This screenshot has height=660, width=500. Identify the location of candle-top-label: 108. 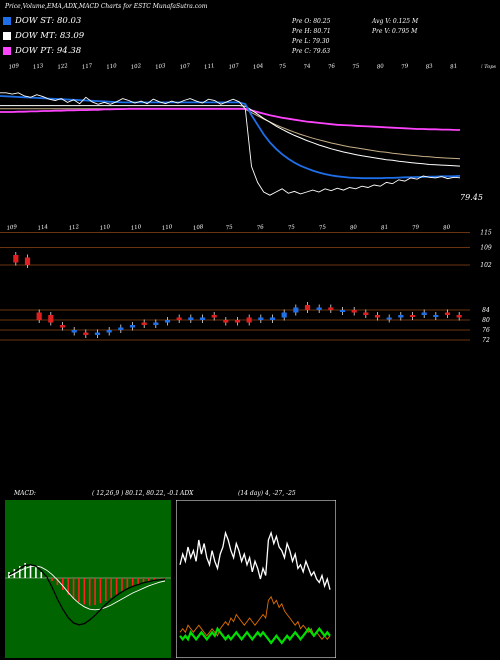
(199, 228).